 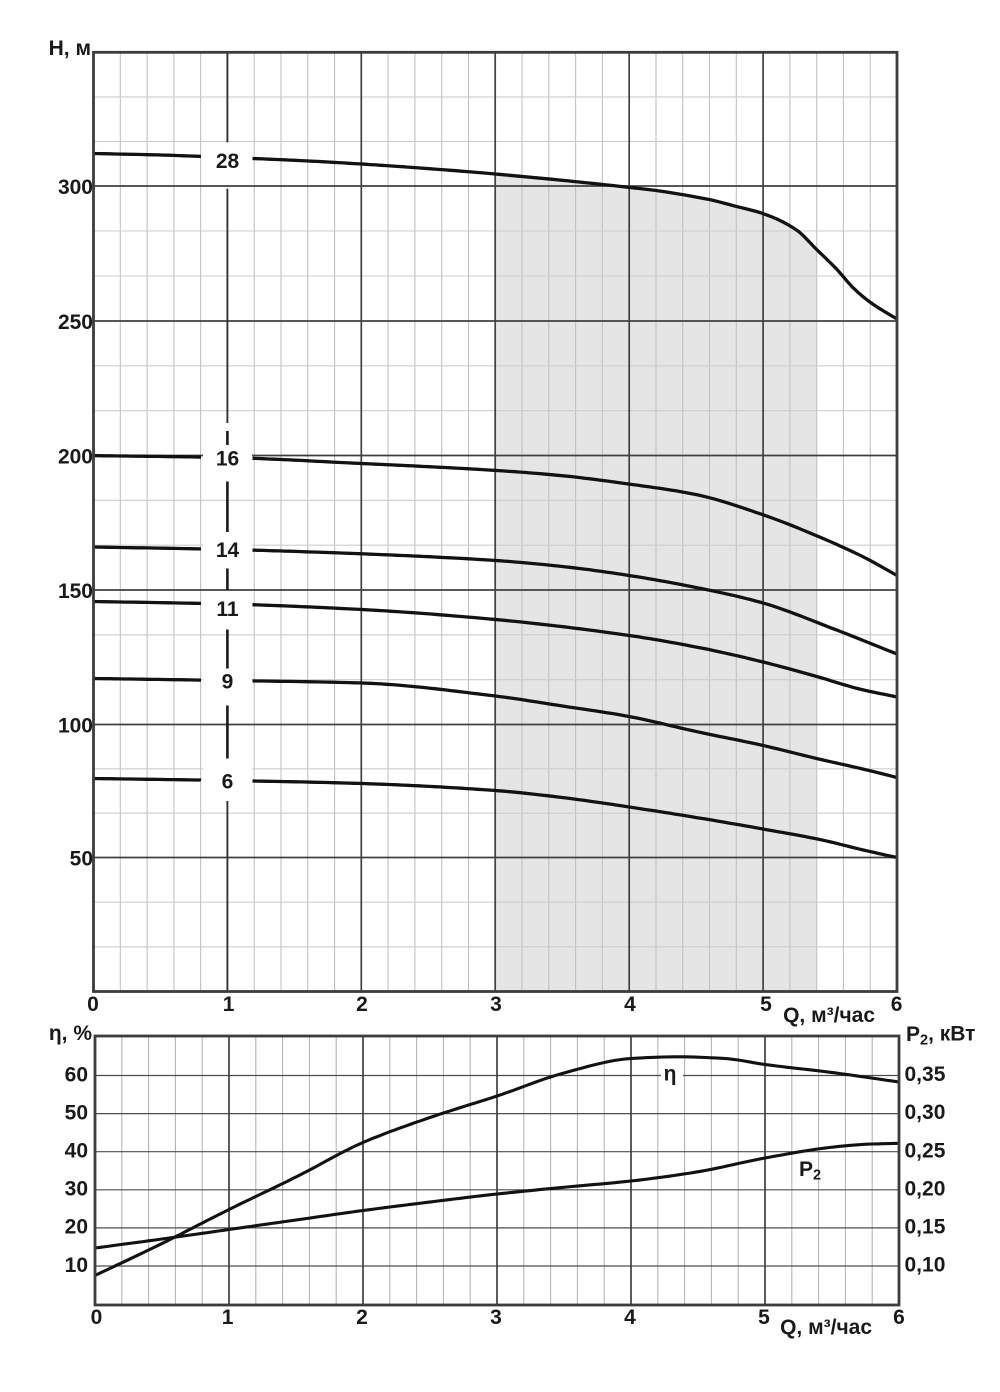 What do you see at coordinates (70, 1033) in the screenshot?
I see `svg-text: η, %` at bounding box center [70, 1033].